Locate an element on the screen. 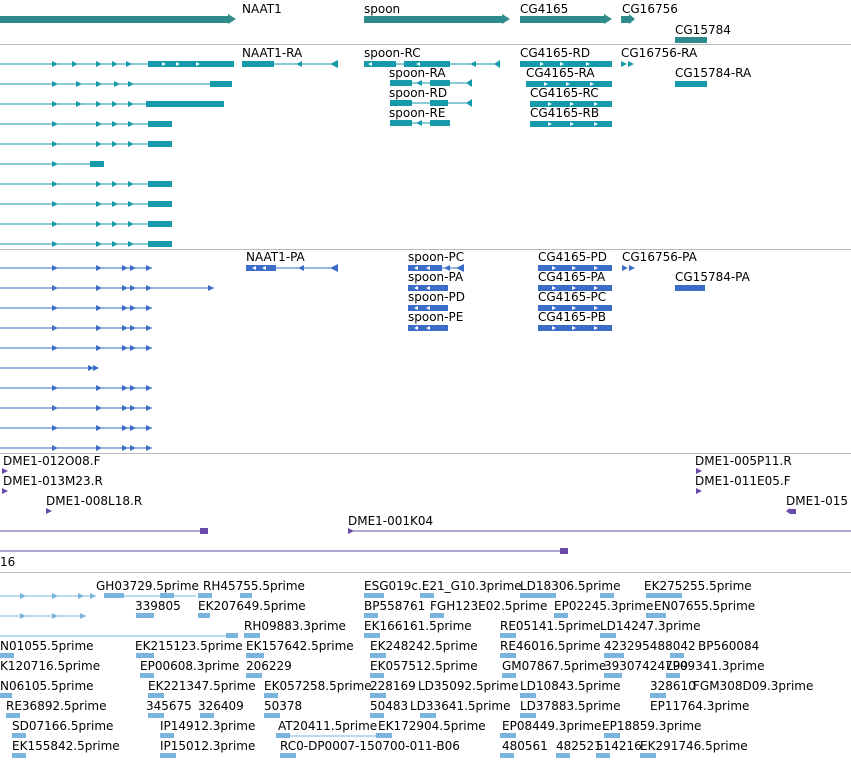  est-label: EK172904.5prime is located at coordinates (432, 726).